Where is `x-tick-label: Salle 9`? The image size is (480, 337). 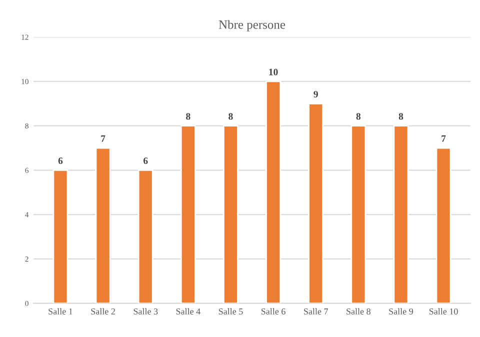
x-tick-label: Salle 9 is located at coordinates (401, 311).